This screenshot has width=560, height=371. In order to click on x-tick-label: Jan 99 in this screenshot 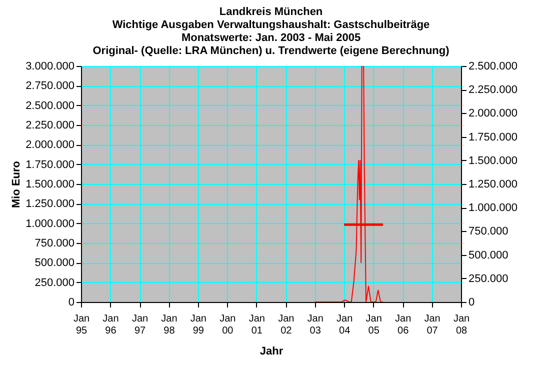, I will do `click(198, 325)`.